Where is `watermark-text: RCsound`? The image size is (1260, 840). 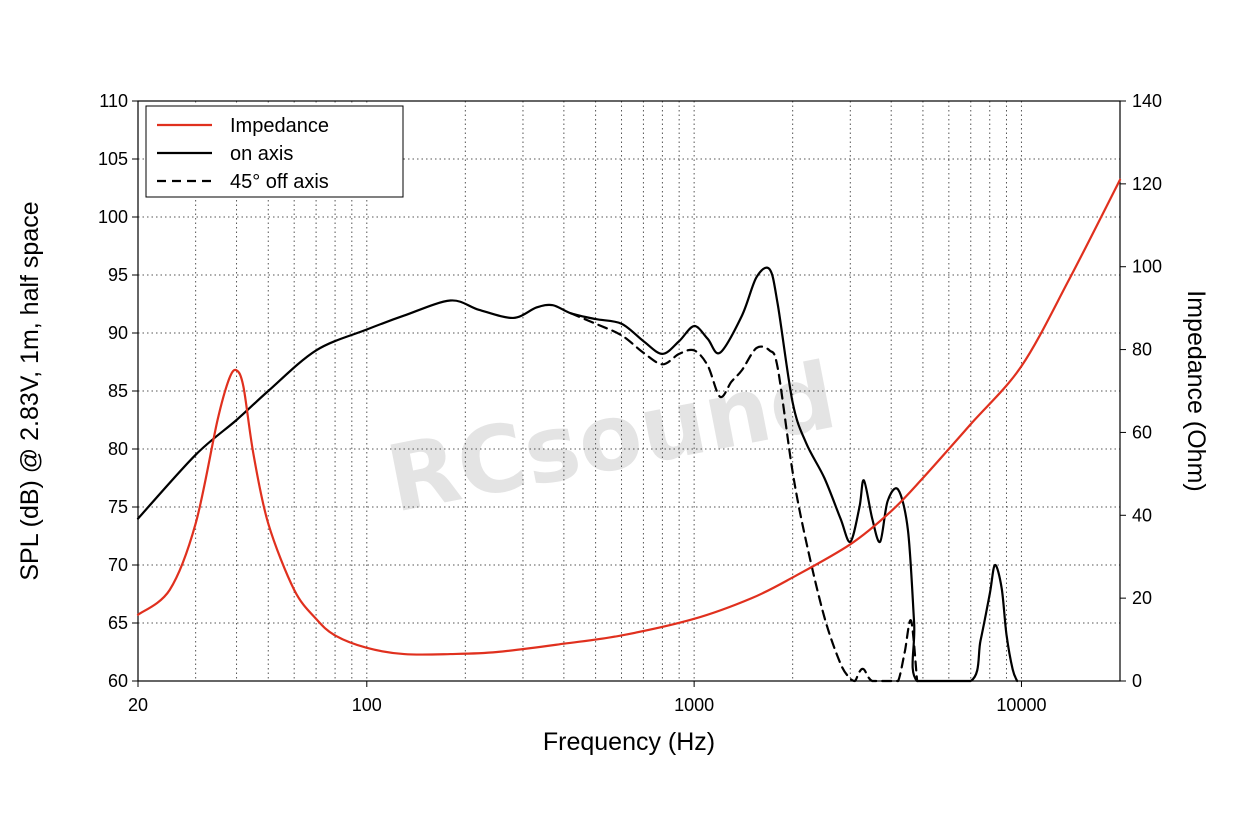
watermark-text: RCsound is located at coordinates (611, 438).